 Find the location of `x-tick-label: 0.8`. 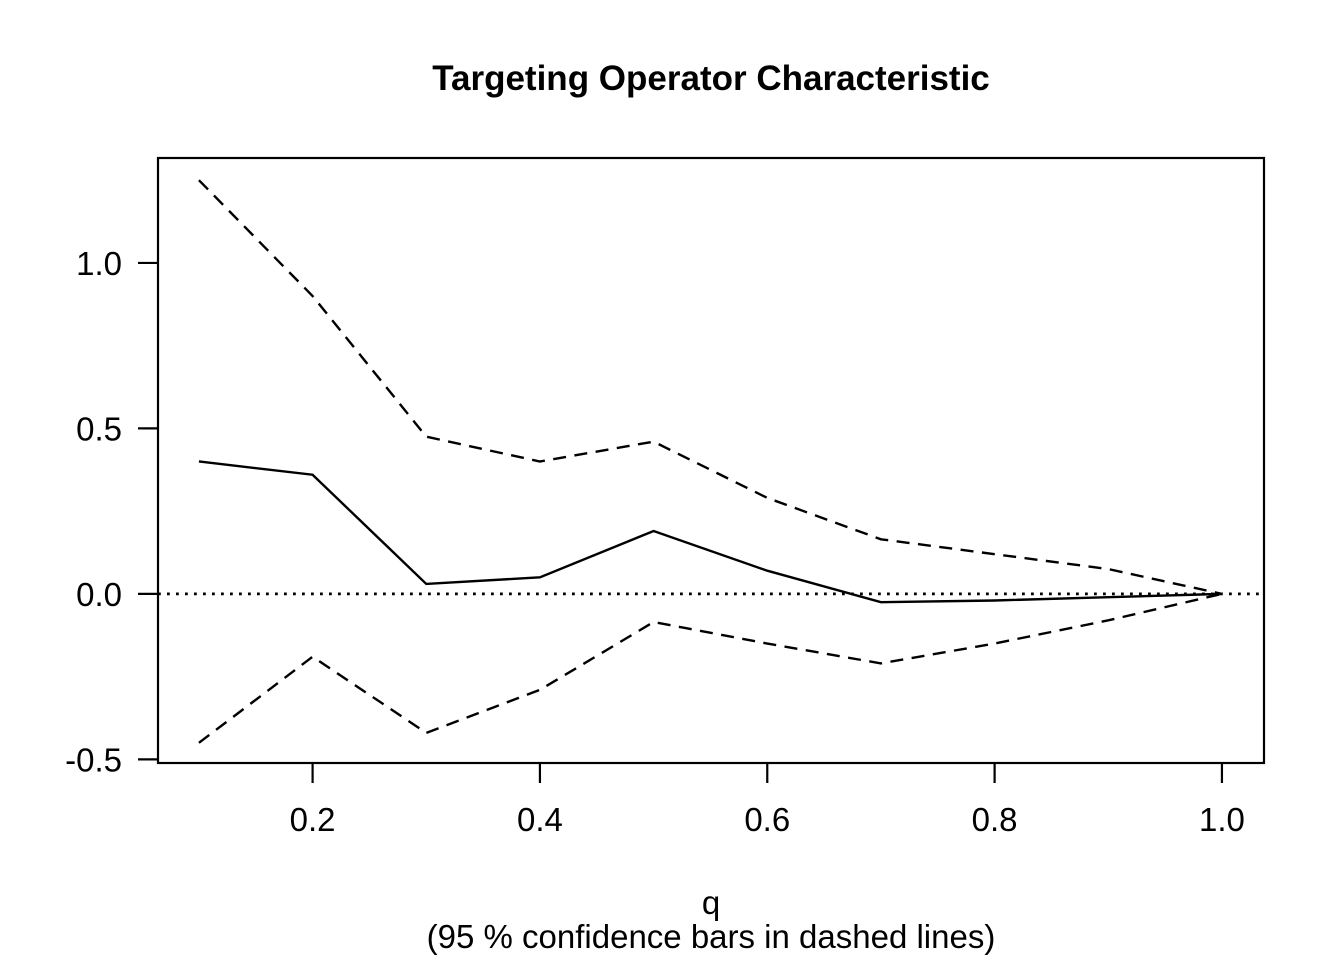

x-tick-label: 0.8 is located at coordinates (995, 819).